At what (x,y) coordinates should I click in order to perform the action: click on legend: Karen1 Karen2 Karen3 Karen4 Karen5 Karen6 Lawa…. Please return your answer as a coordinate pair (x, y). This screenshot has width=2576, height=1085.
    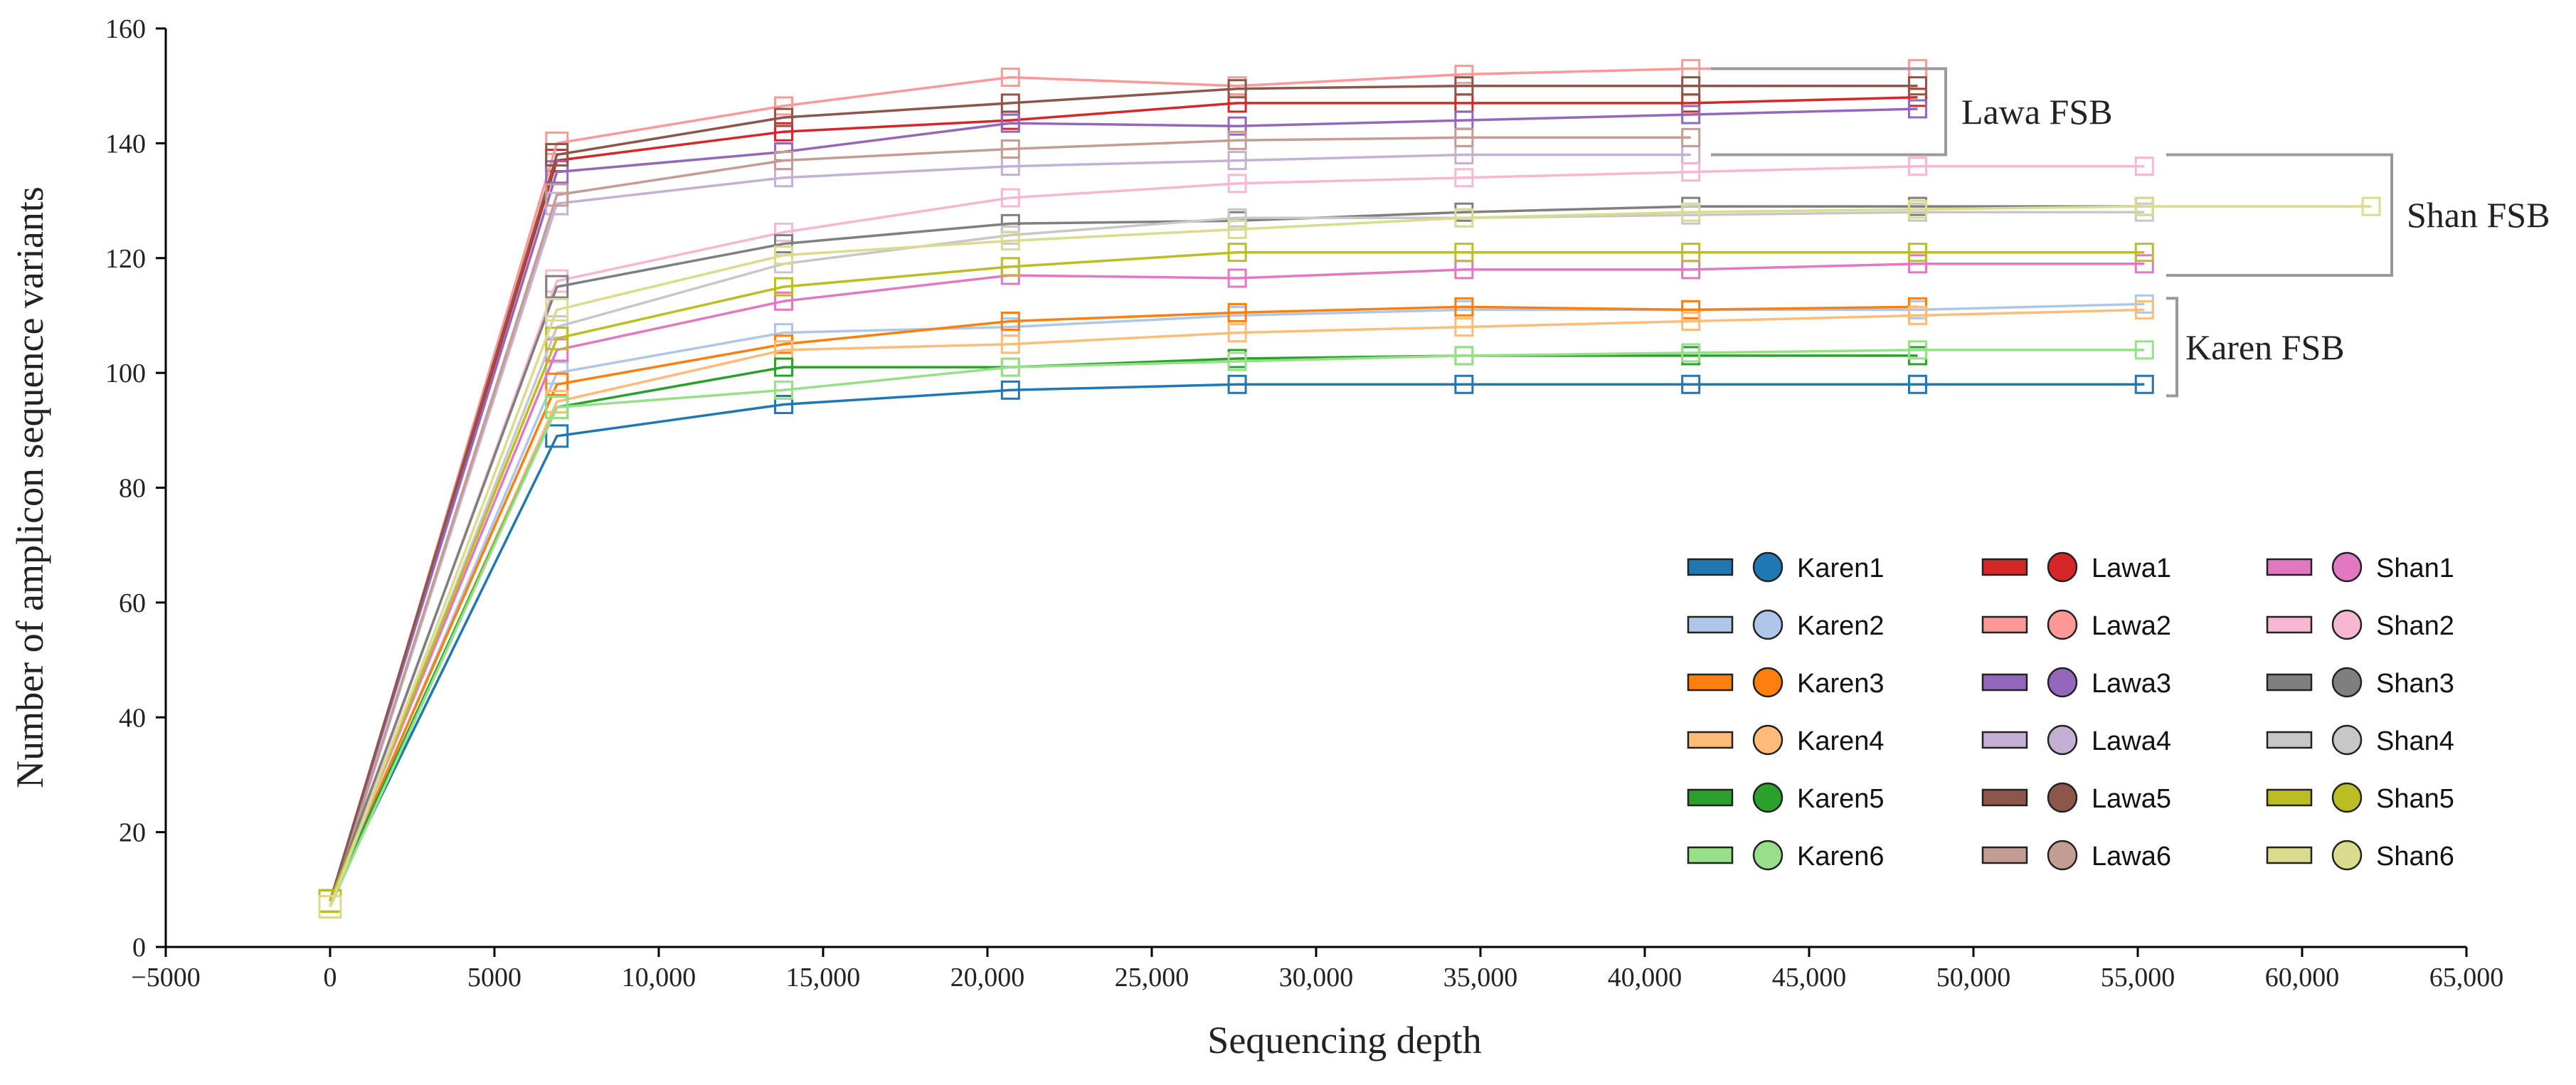
    Looking at the image, I should click on (2070, 711).